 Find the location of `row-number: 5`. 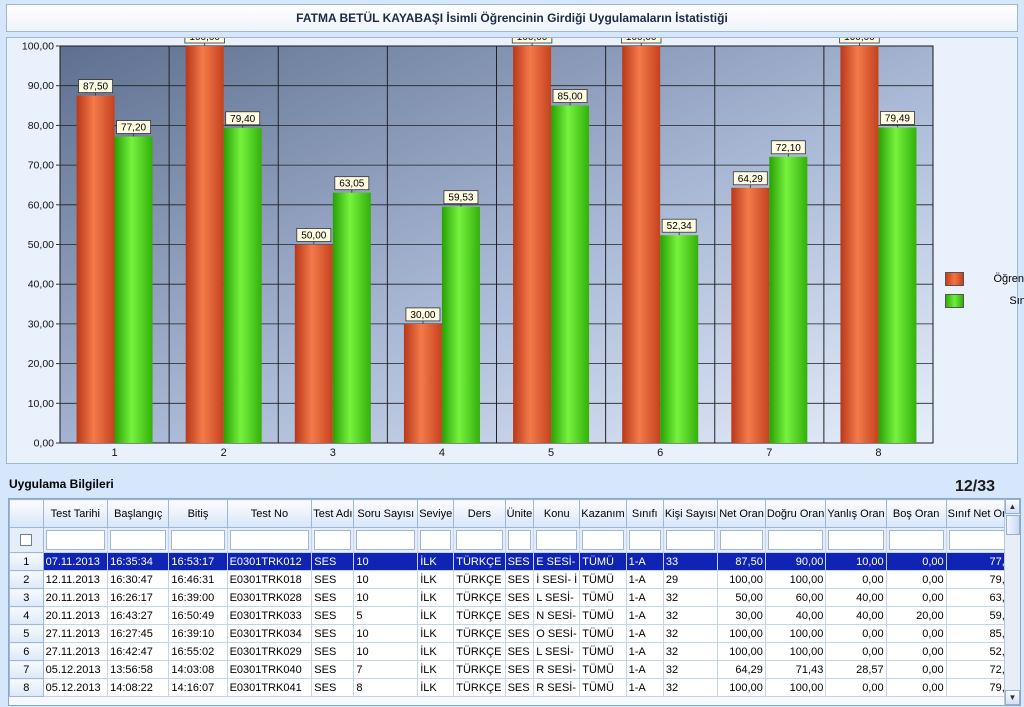

row-number: 5 is located at coordinates (26, 633).